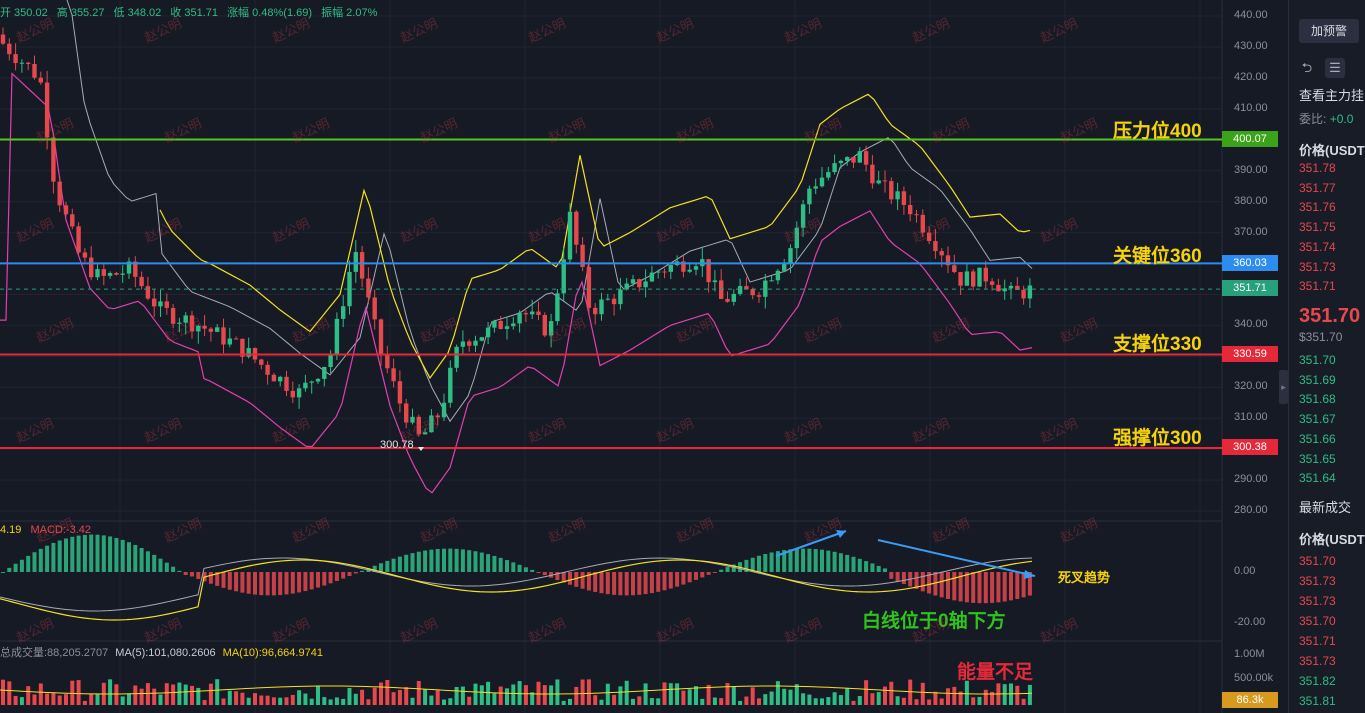 The height and width of the screenshot is (713, 1365). What do you see at coordinates (1317, 227) in the screenshot?
I see `price-row: 351.75` at bounding box center [1317, 227].